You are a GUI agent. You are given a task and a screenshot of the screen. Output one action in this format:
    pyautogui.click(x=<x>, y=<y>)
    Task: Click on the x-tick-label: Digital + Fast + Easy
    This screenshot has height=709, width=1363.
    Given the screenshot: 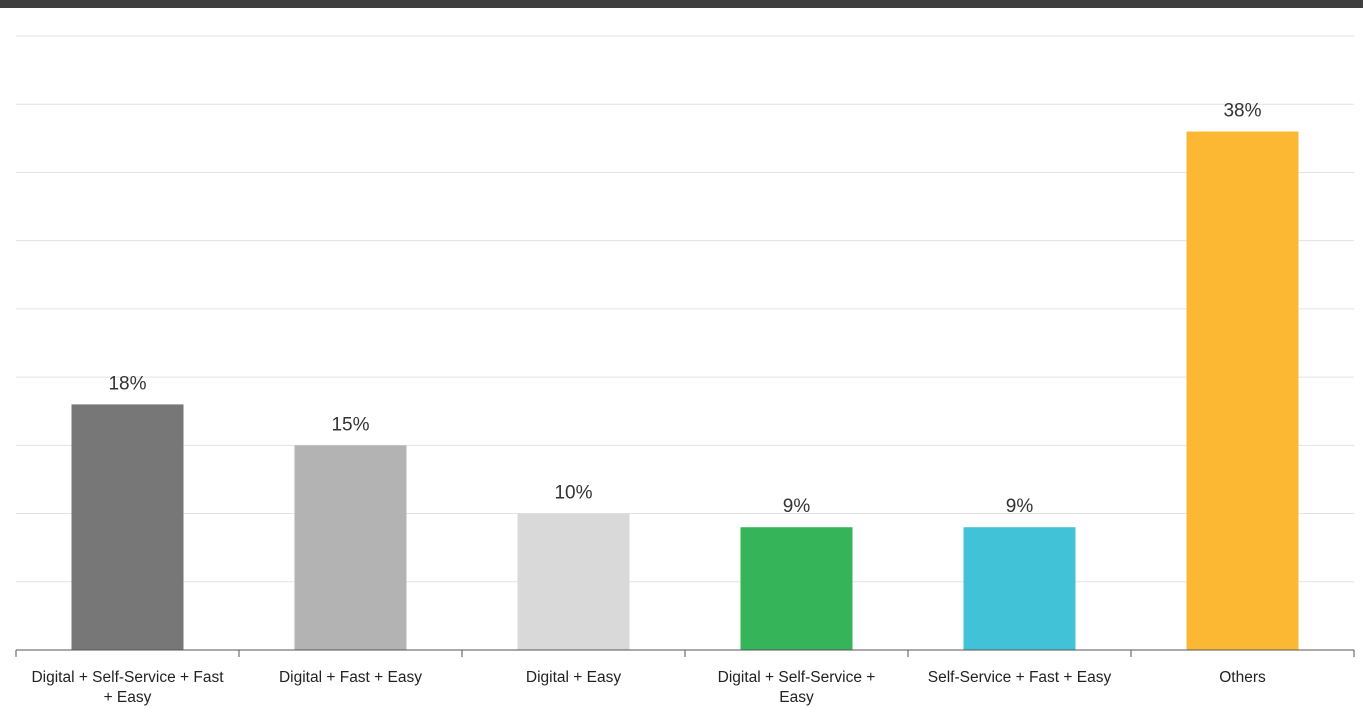 What is the action you would take?
    pyautogui.click(x=350, y=677)
    